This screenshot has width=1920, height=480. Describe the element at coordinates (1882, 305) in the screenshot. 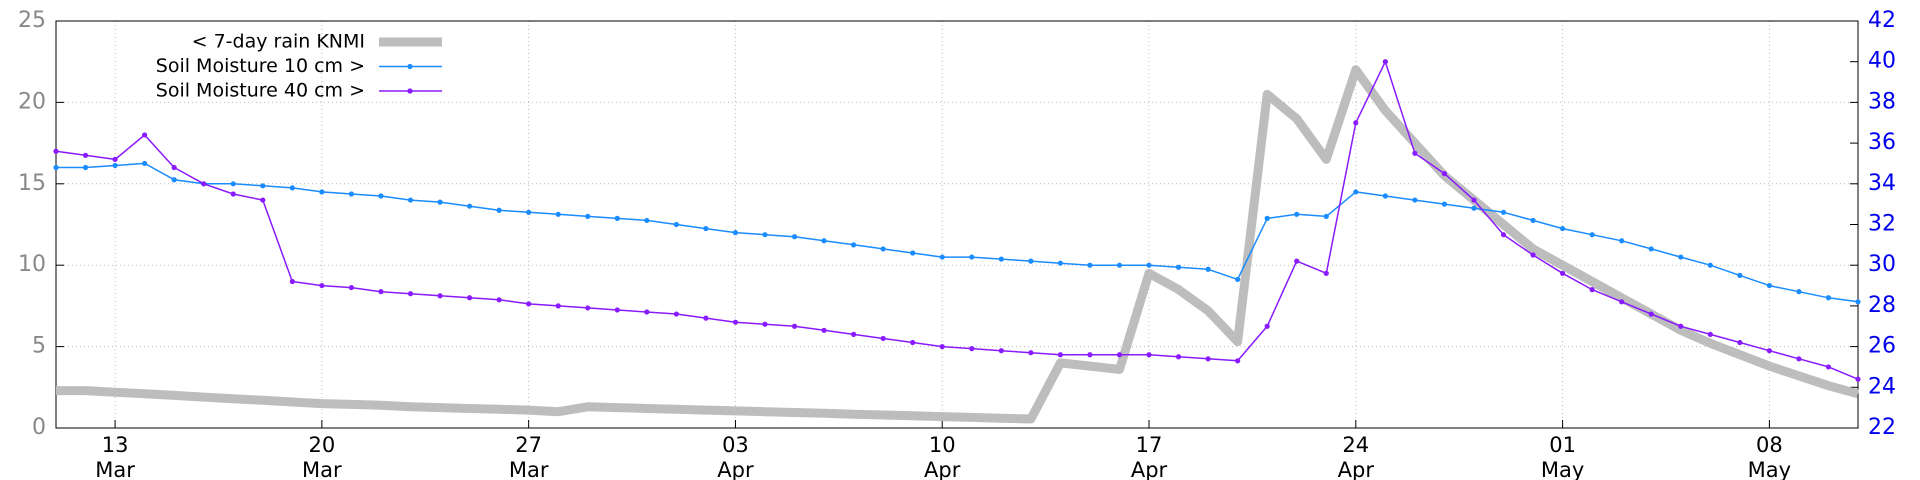

I see `y2-tick-label: 28` at that location.